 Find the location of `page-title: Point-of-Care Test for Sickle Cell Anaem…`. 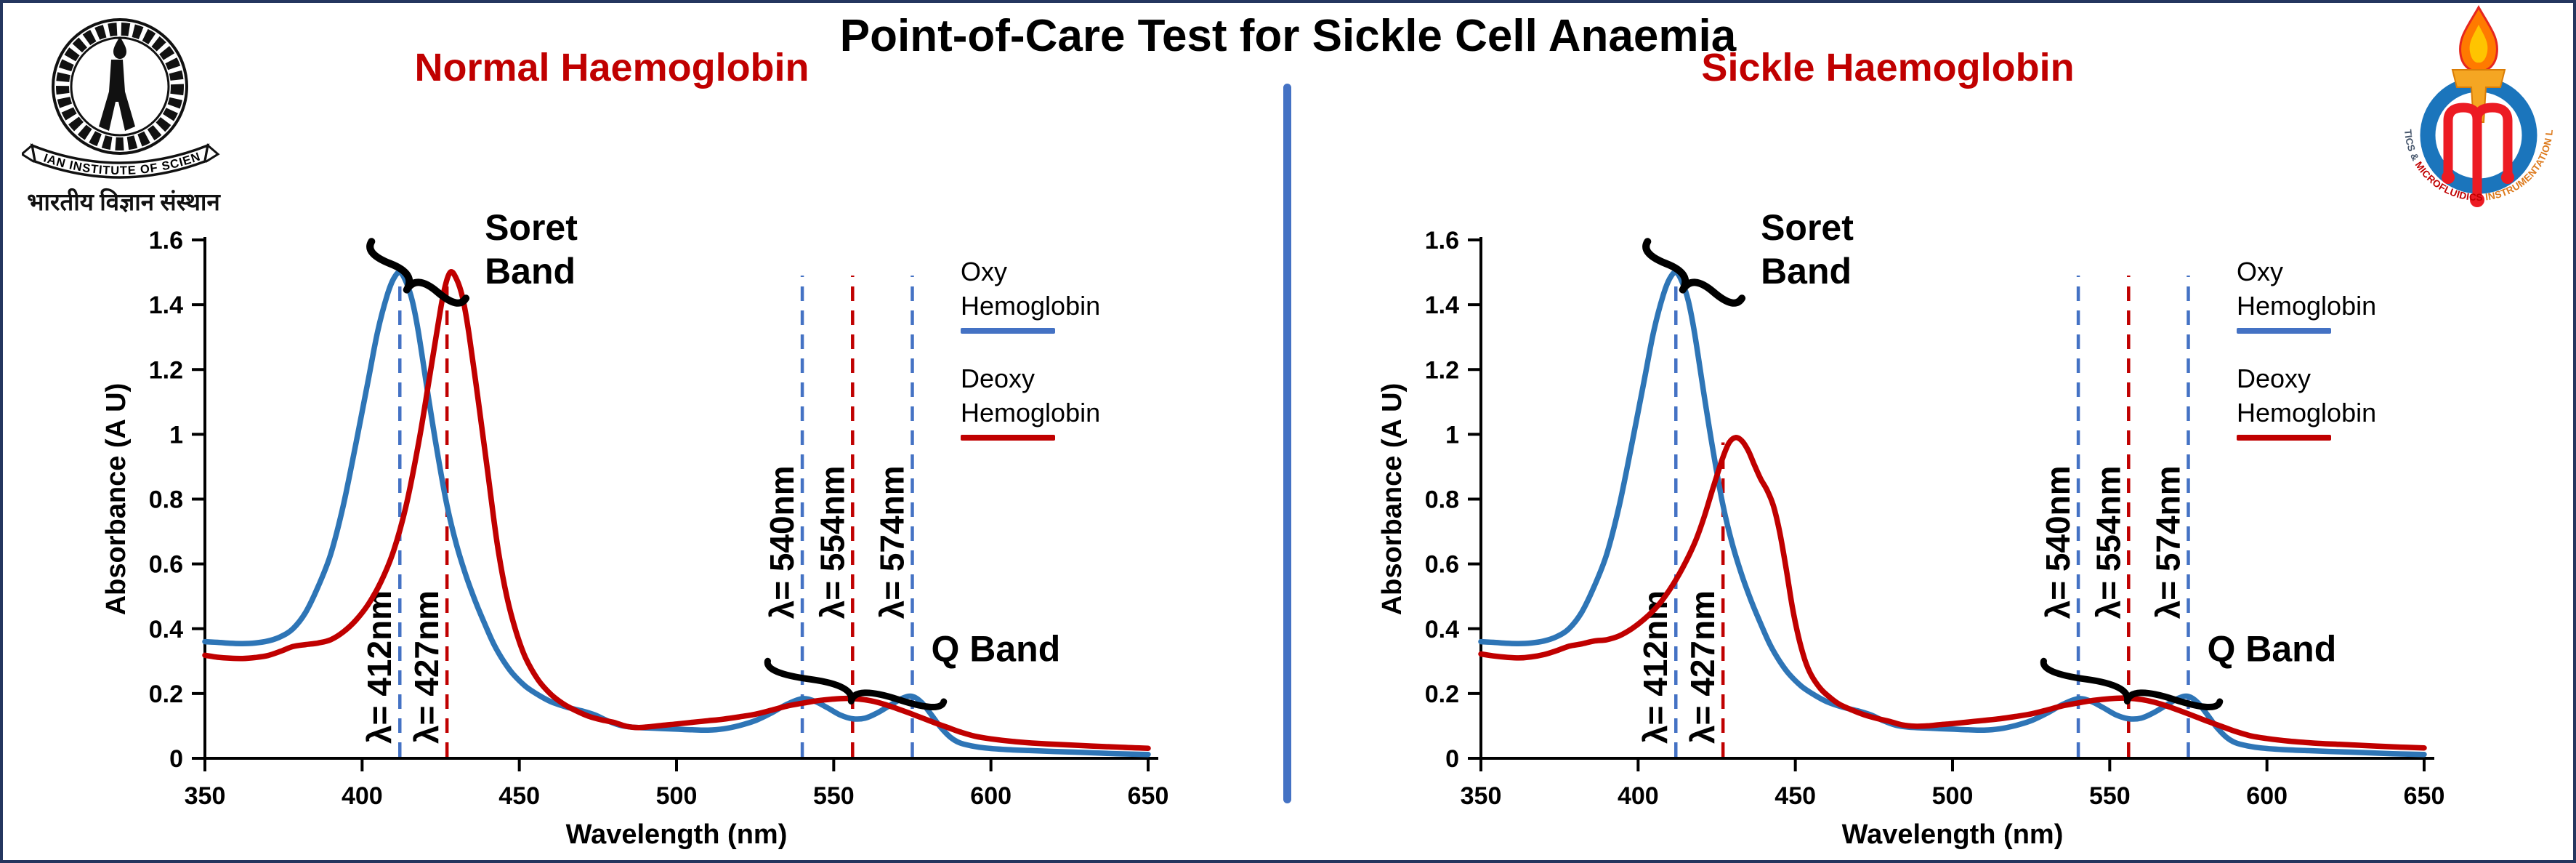

page-title: Point-of-Care Test for Sickle Cell Anaem… is located at coordinates (1288, 36).